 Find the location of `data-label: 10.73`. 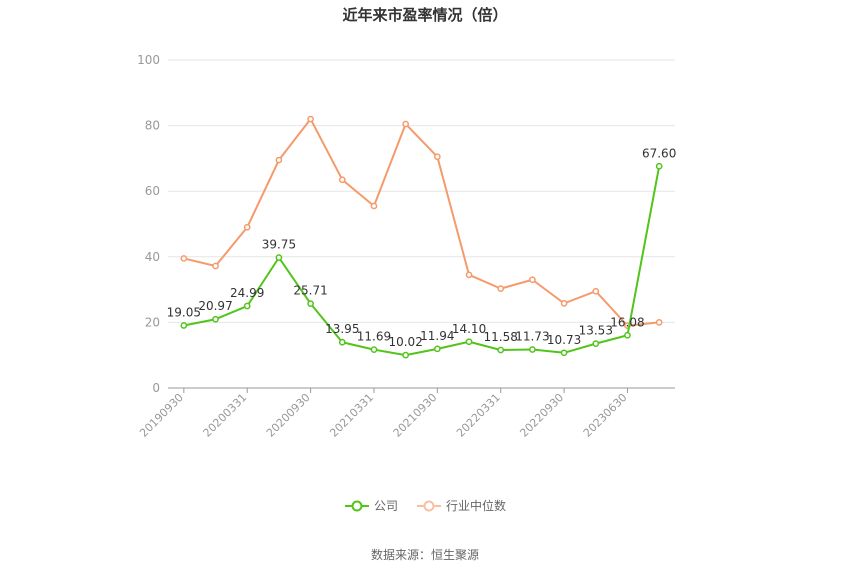

data-label: 10.73 is located at coordinates (564, 340).